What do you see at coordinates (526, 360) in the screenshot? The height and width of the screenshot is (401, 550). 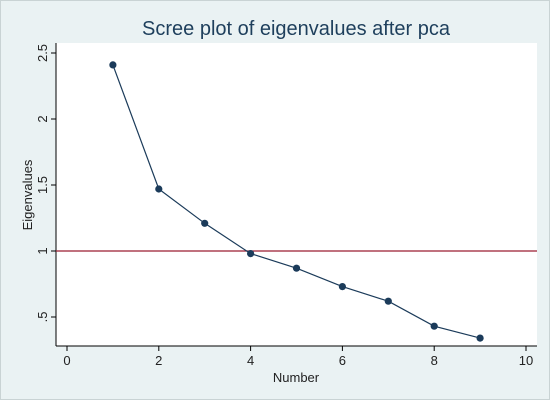 I see `x-tick-label: 10` at bounding box center [526, 360].